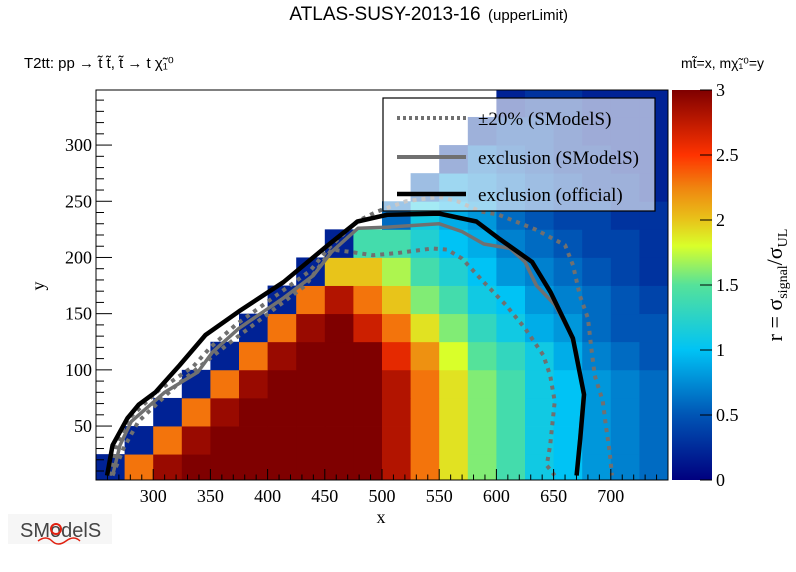 Image resolution: width=796 pixels, height=572 pixels. What do you see at coordinates (727, 155) in the screenshot?
I see `colorbar-tick-label: 2.5` at bounding box center [727, 155].